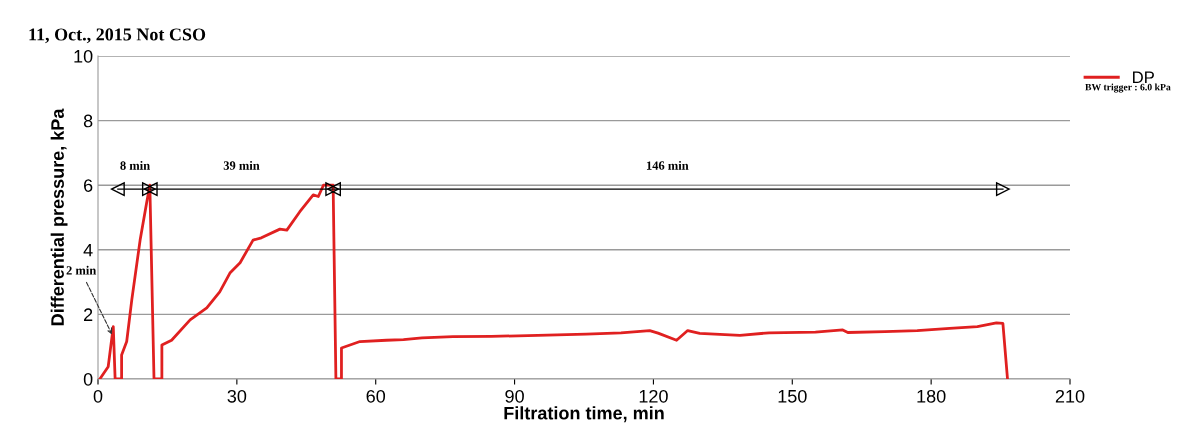 This screenshot has height=434, width=1181. What do you see at coordinates (376, 396) in the screenshot?
I see `x-tick-label: 60` at bounding box center [376, 396].